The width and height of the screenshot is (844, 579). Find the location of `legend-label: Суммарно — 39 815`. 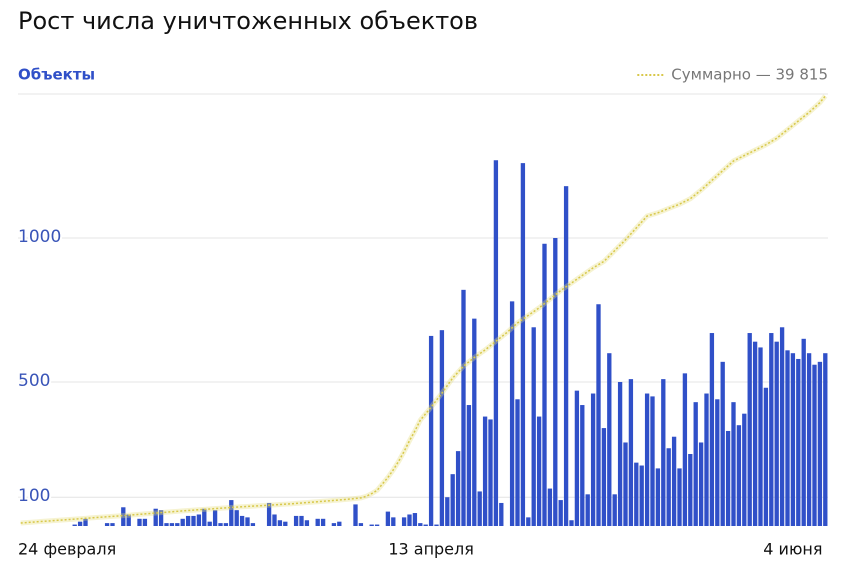

legend-label: Суммарно — 39 815 is located at coordinates (749, 75).